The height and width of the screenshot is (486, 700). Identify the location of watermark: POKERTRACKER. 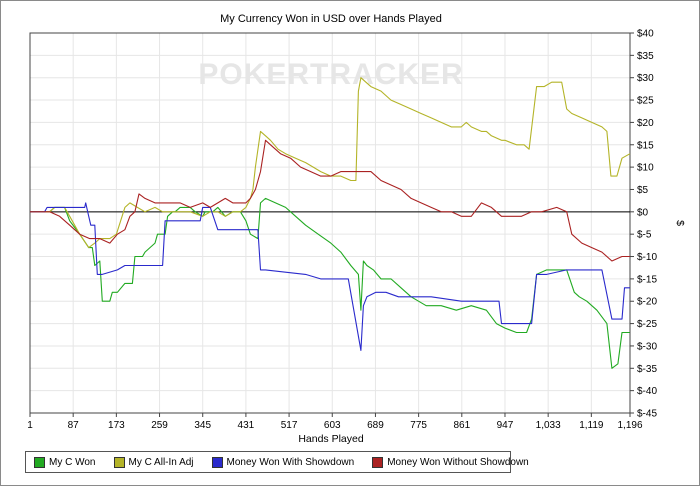
(330, 74).